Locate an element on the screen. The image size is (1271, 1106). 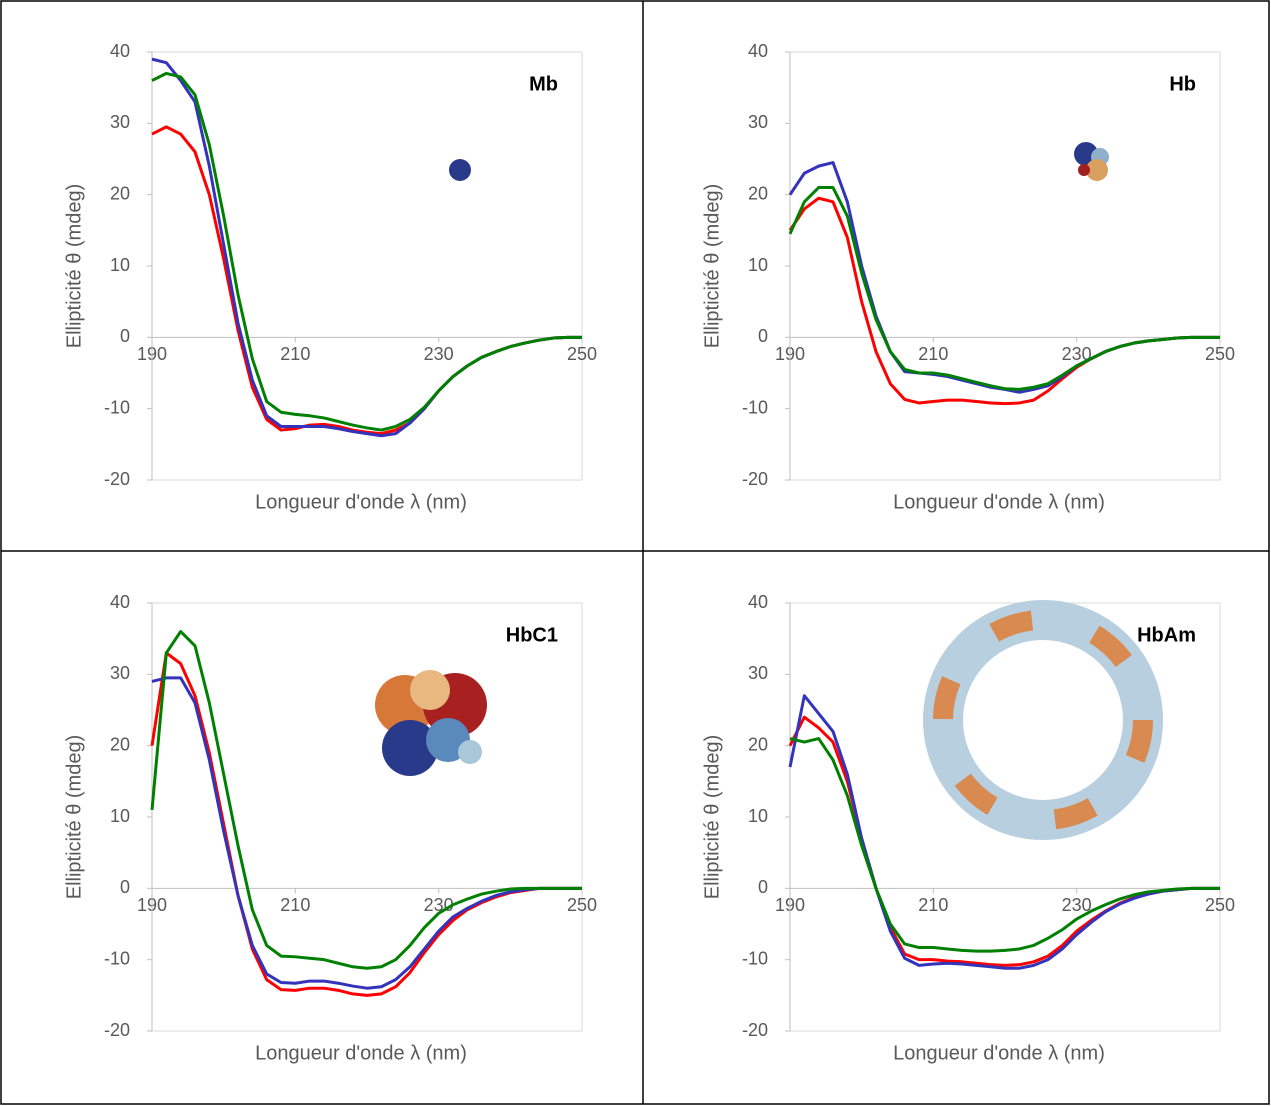
annotation: HbAm is located at coordinates (1166, 635).